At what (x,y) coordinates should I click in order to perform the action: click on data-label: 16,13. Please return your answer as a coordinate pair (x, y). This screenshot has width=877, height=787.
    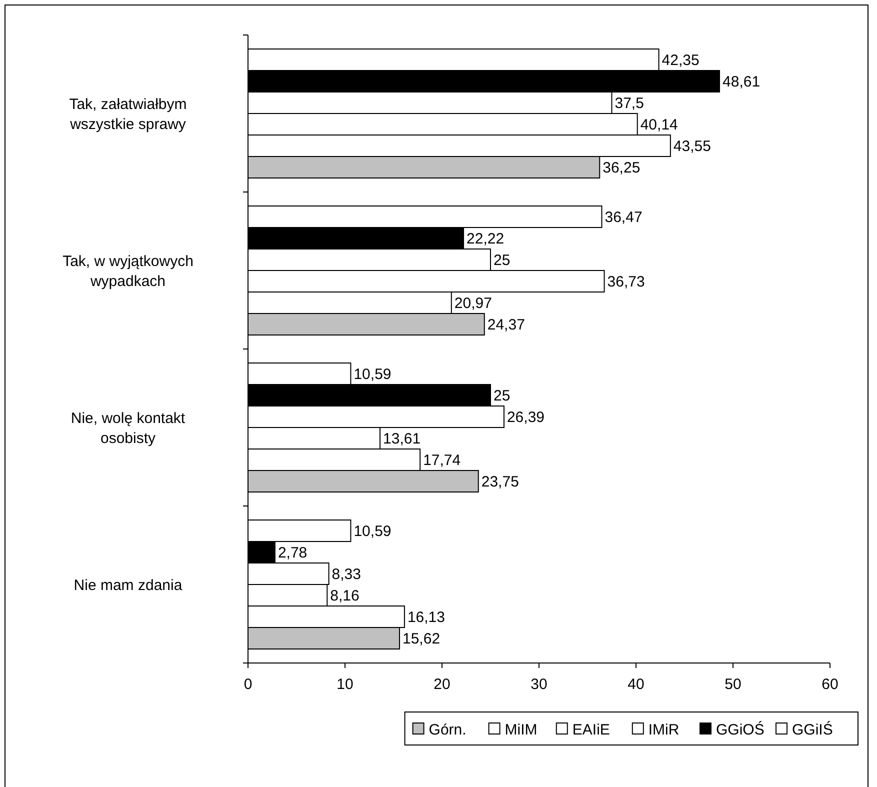
    Looking at the image, I should click on (426, 617).